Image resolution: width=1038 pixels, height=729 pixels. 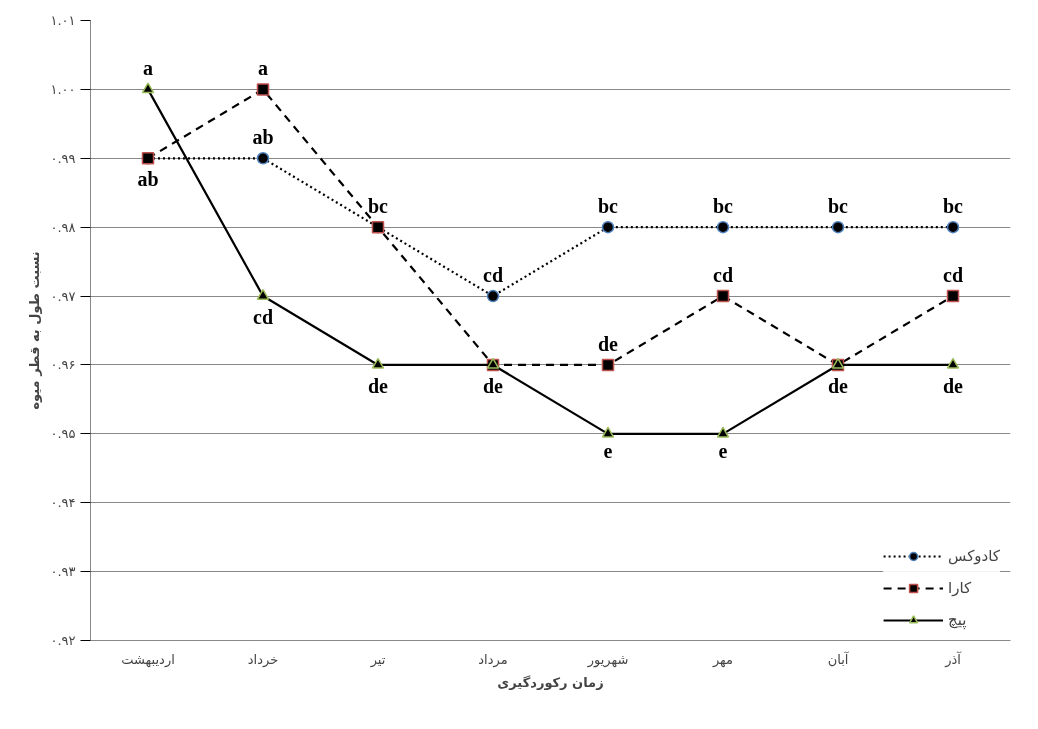 I want to click on y-tick-label: ۰.۹۵, so click(x=63, y=434).